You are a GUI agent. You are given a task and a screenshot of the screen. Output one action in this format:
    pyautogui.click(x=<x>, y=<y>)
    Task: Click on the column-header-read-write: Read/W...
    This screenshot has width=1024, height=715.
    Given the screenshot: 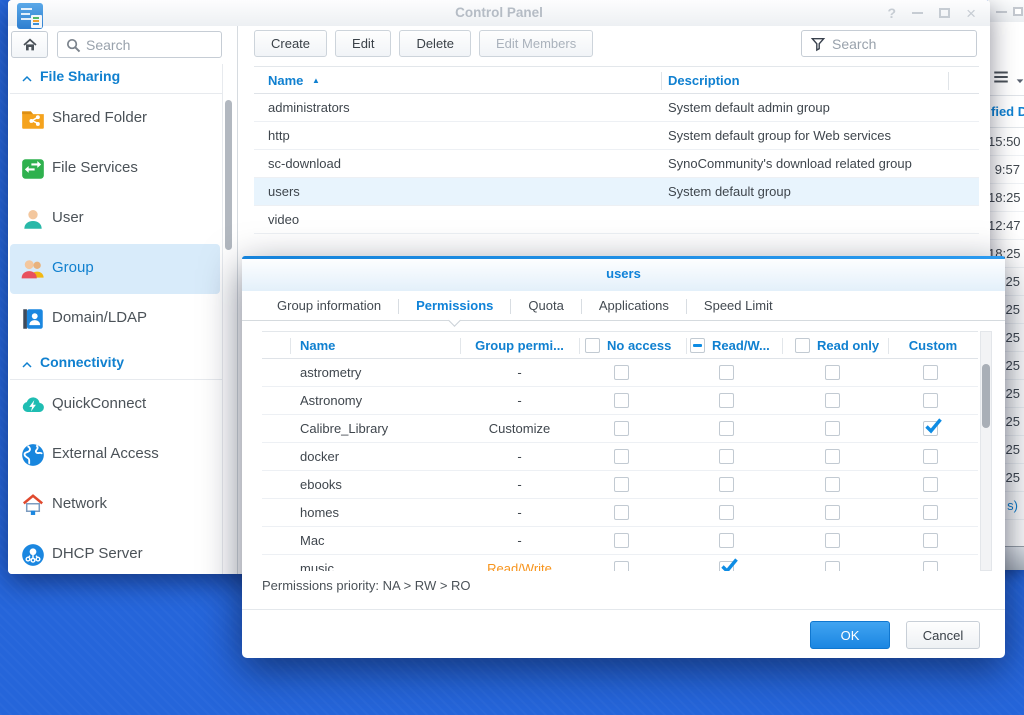 What is the action you would take?
    pyautogui.click(x=741, y=345)
    